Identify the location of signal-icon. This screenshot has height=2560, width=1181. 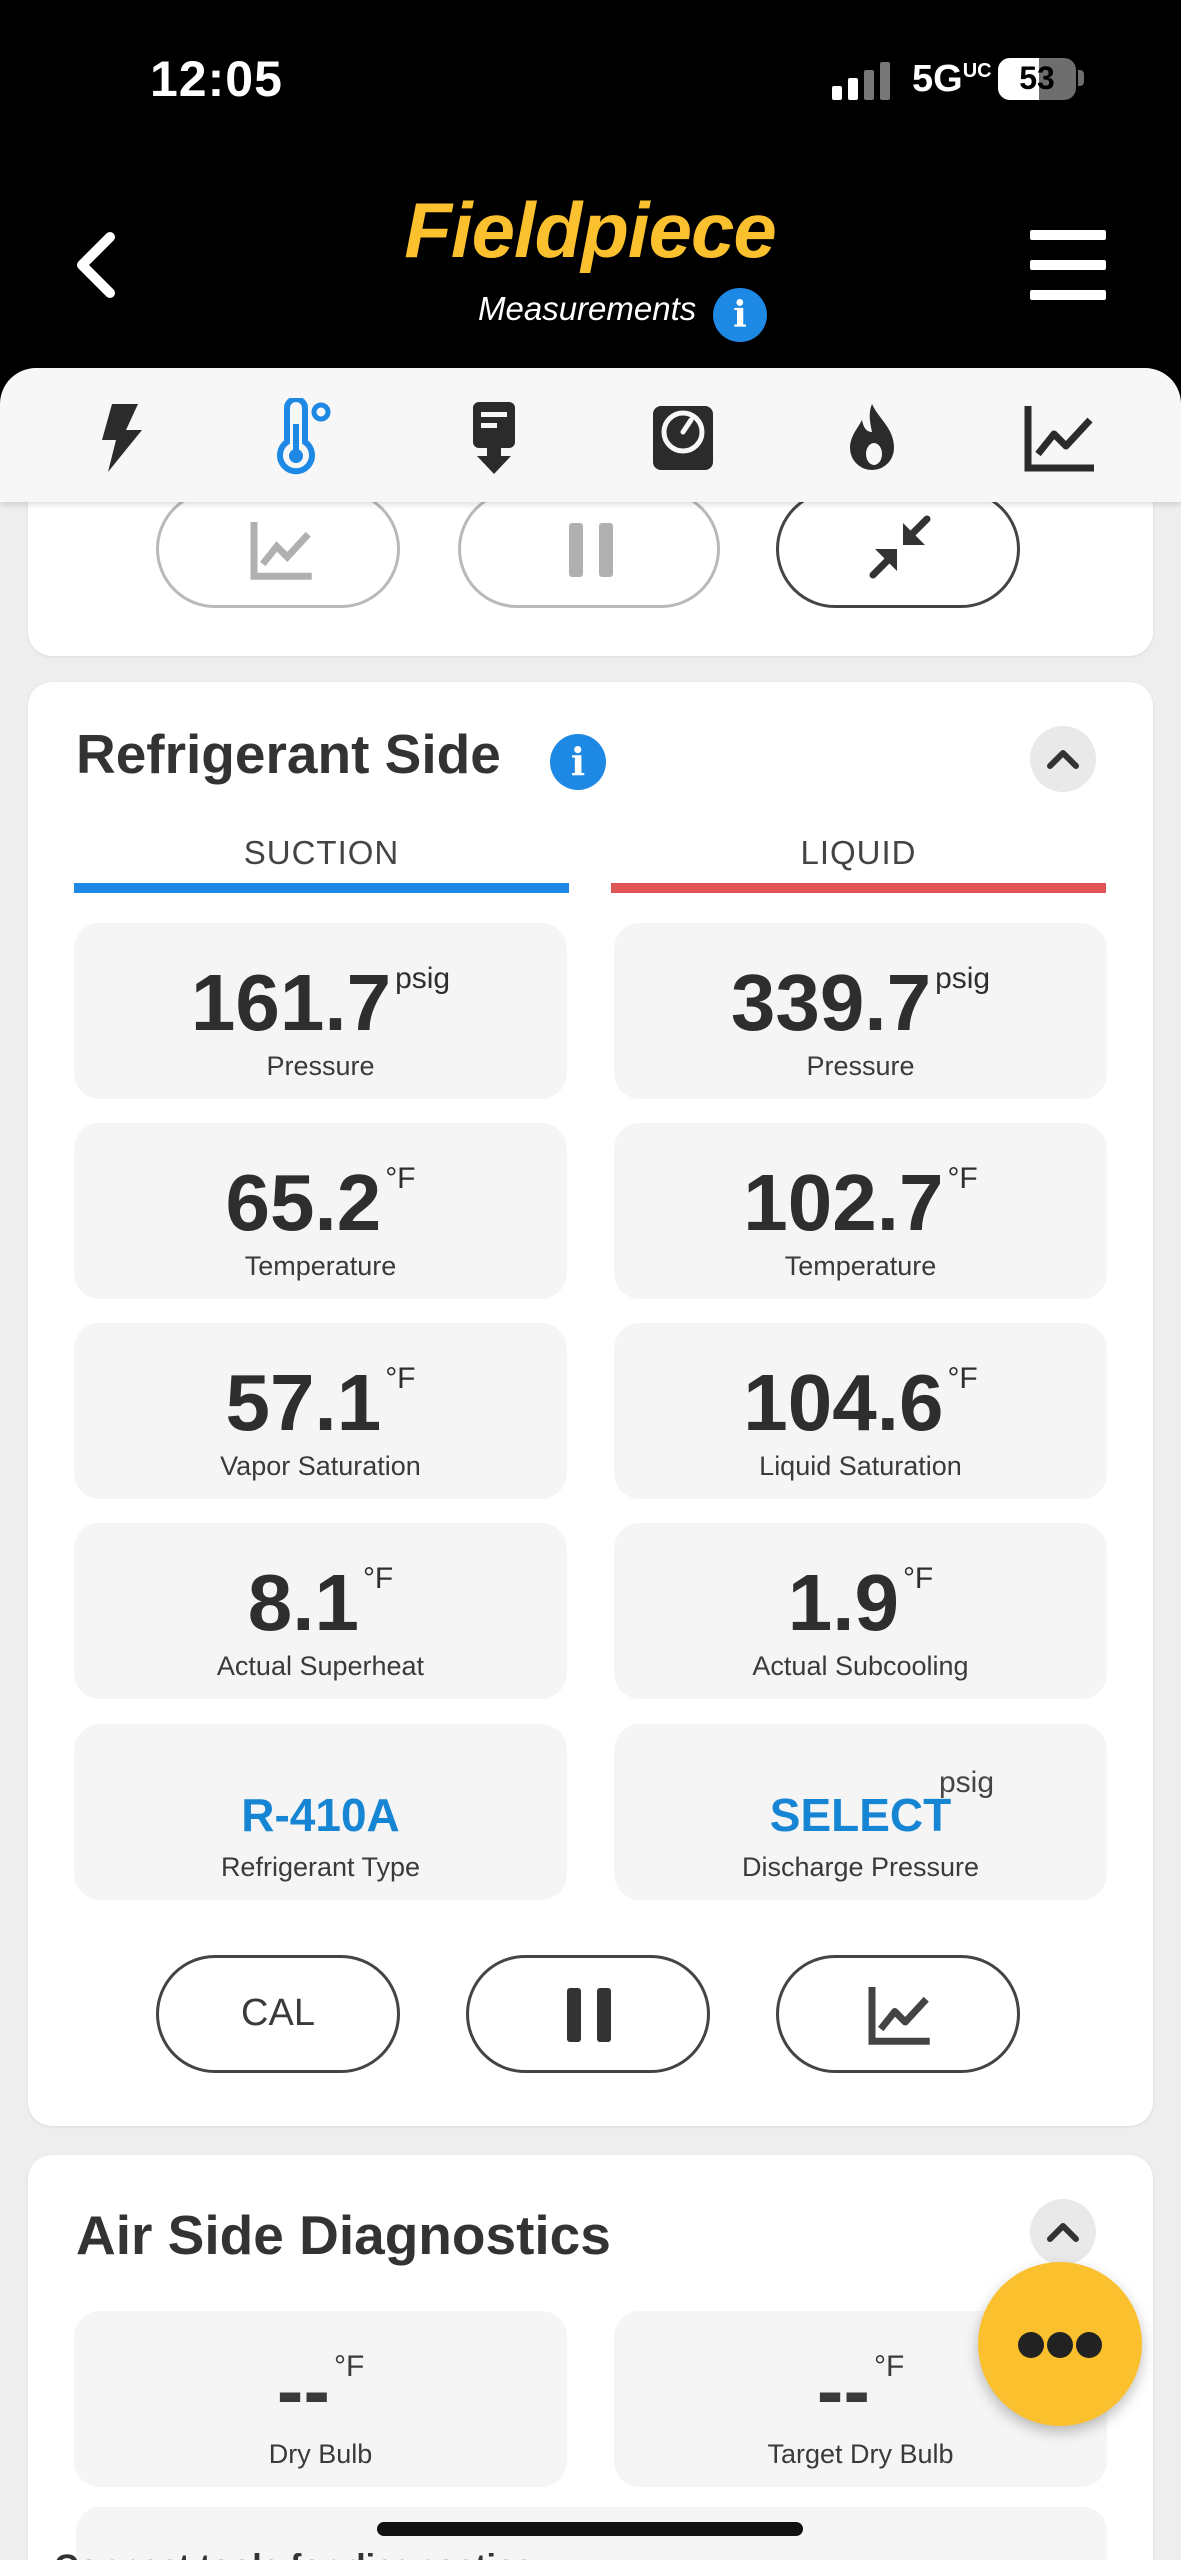
(862, 81).